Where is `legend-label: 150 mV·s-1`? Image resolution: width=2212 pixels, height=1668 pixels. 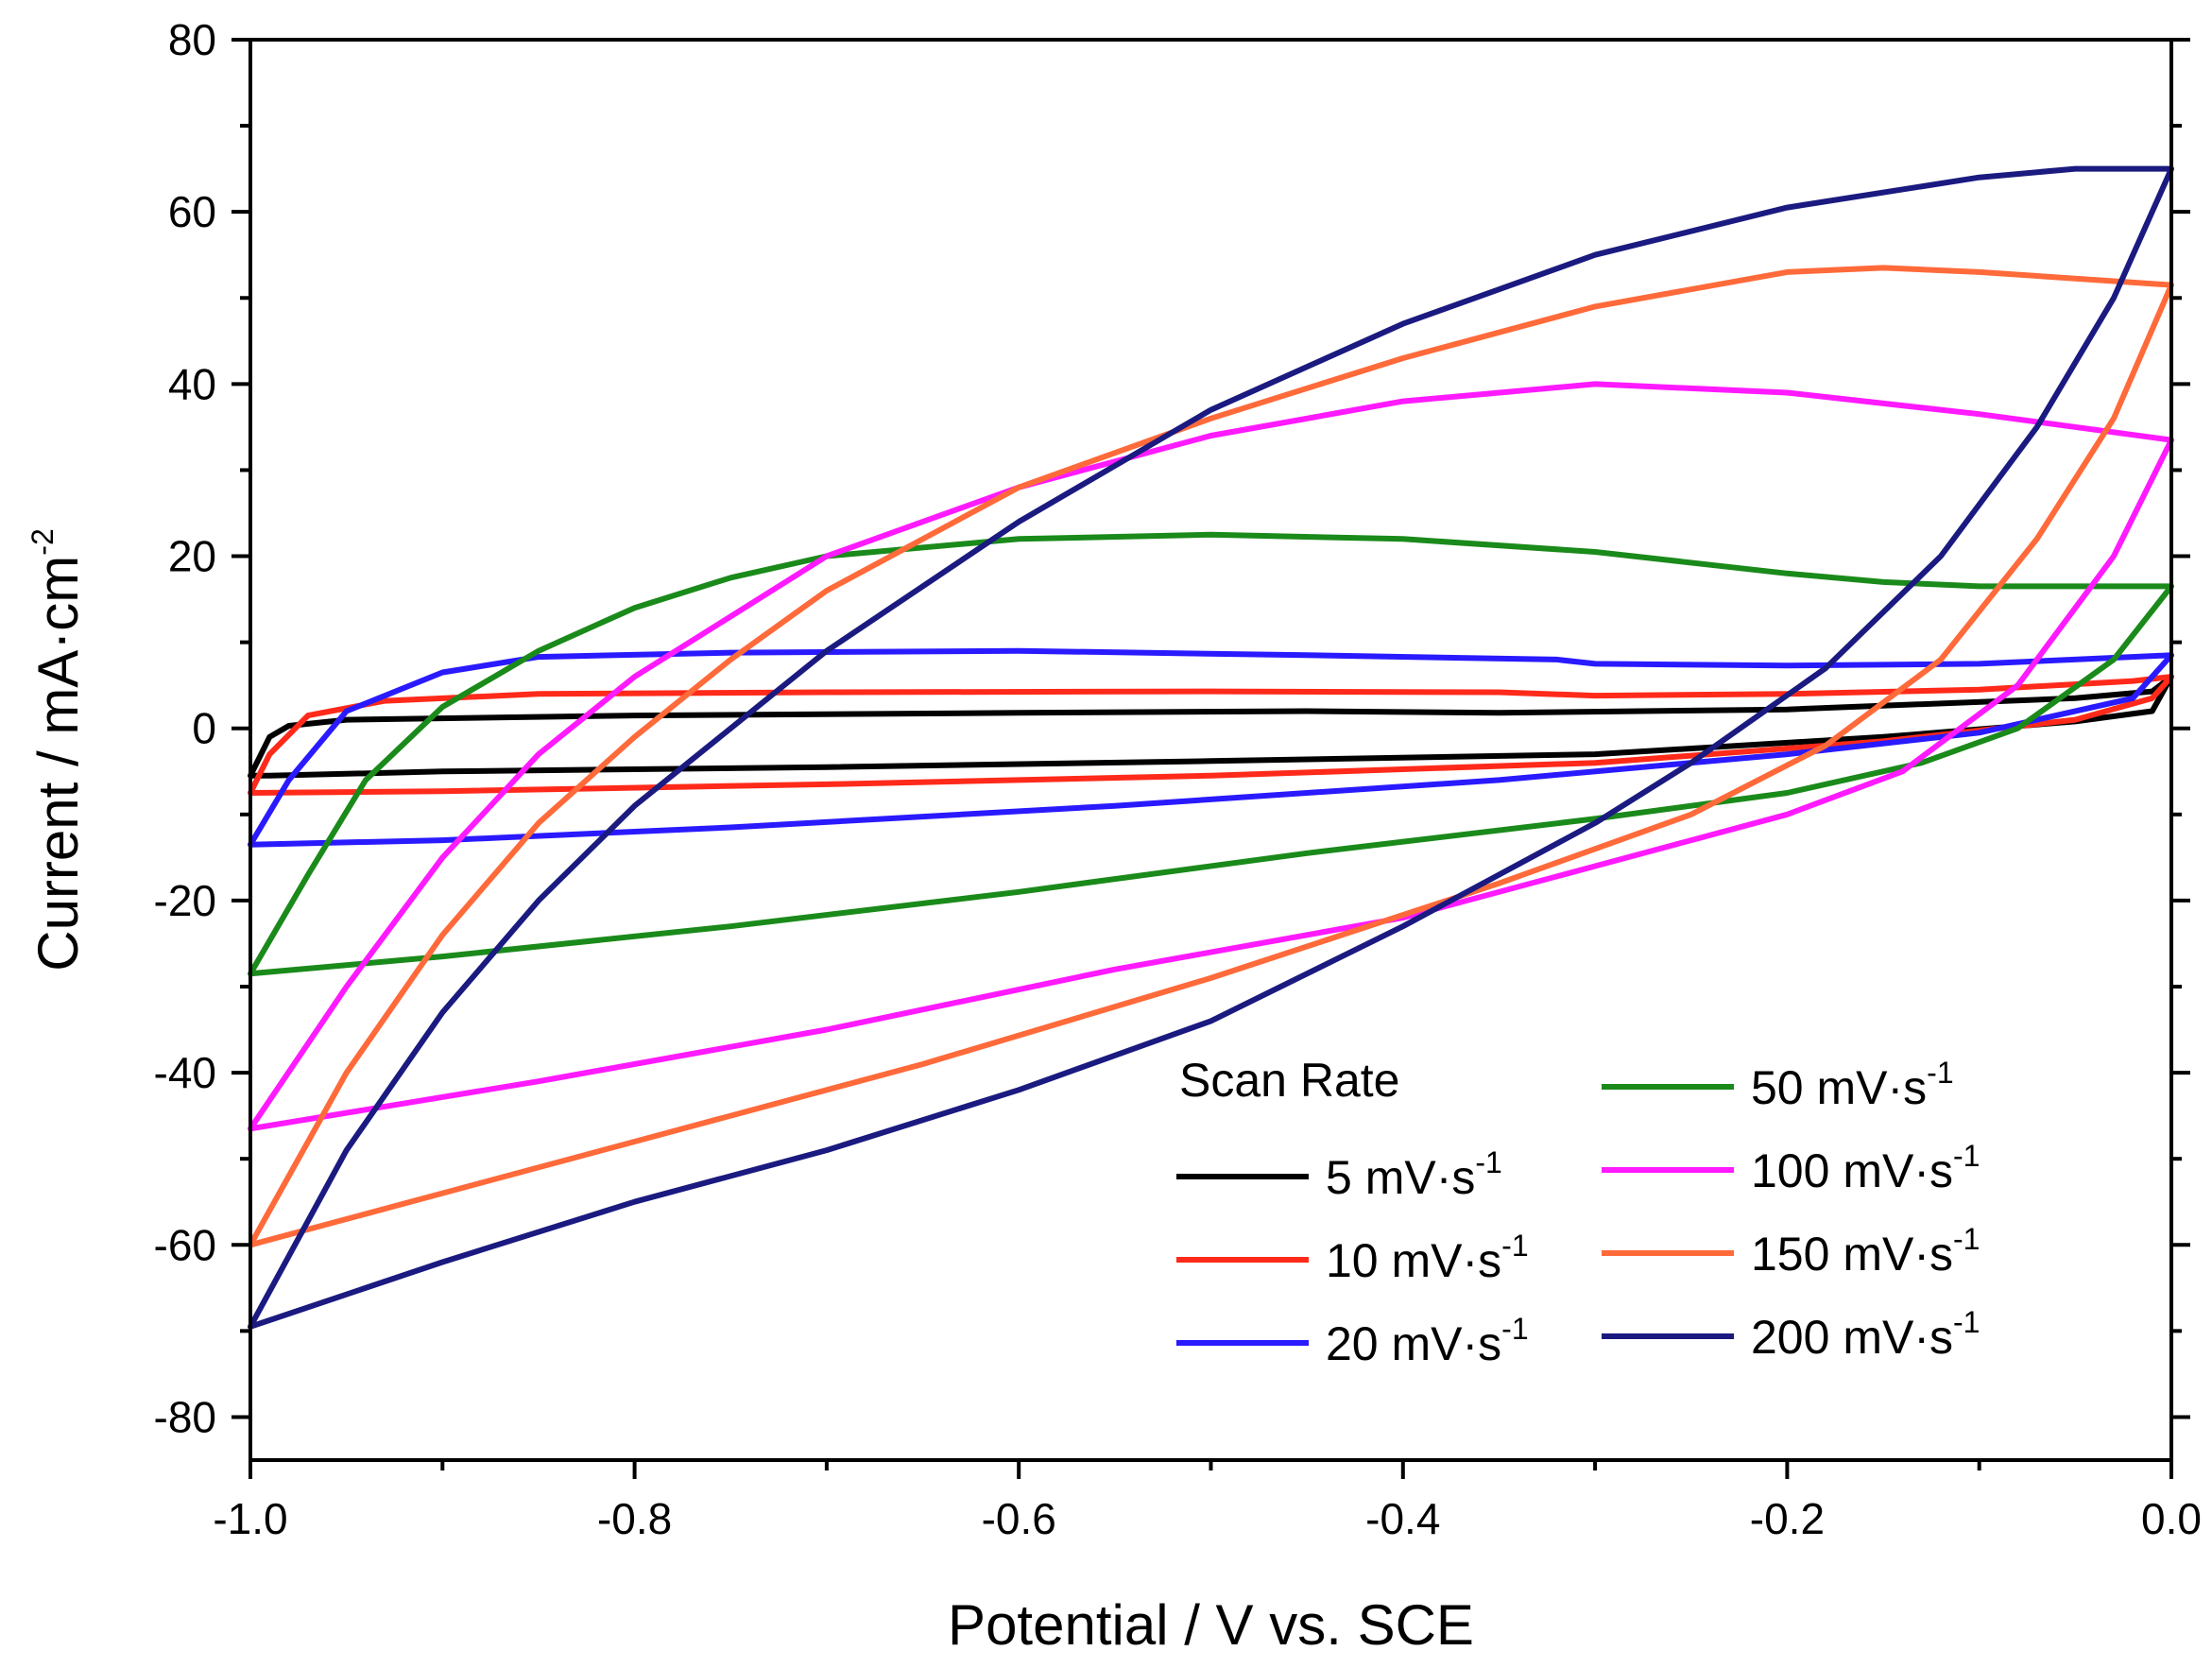
legend-label: 150 mV·s-1 is located at coordinates (1866, 1252).